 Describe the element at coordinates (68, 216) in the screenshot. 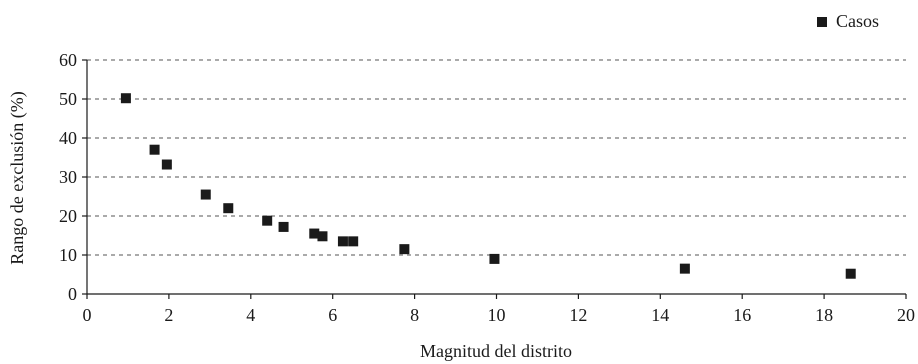

I see `y-tick-label: 20` at that location.